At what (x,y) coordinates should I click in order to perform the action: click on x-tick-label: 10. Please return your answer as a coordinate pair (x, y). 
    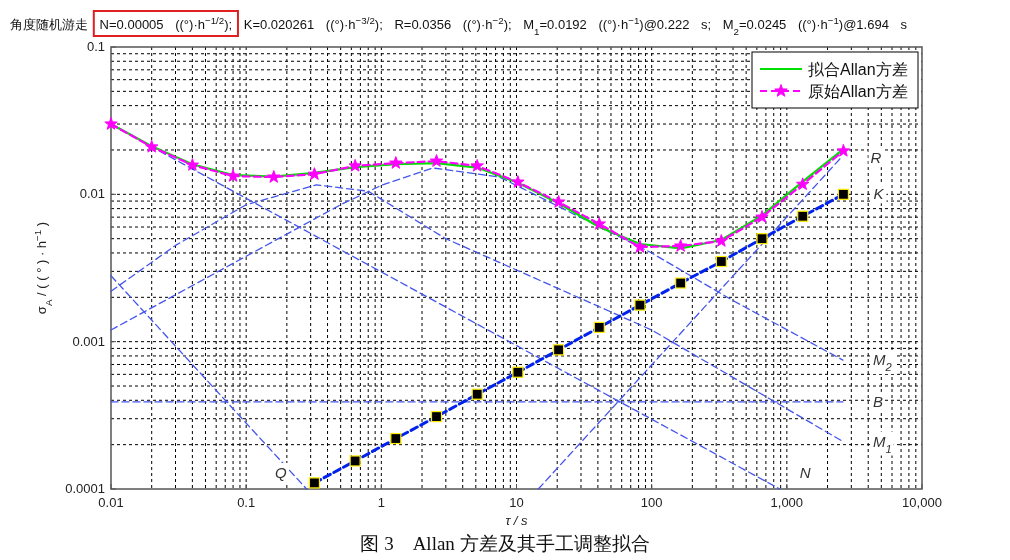
    Looking at the image, I should click on (516, 502).